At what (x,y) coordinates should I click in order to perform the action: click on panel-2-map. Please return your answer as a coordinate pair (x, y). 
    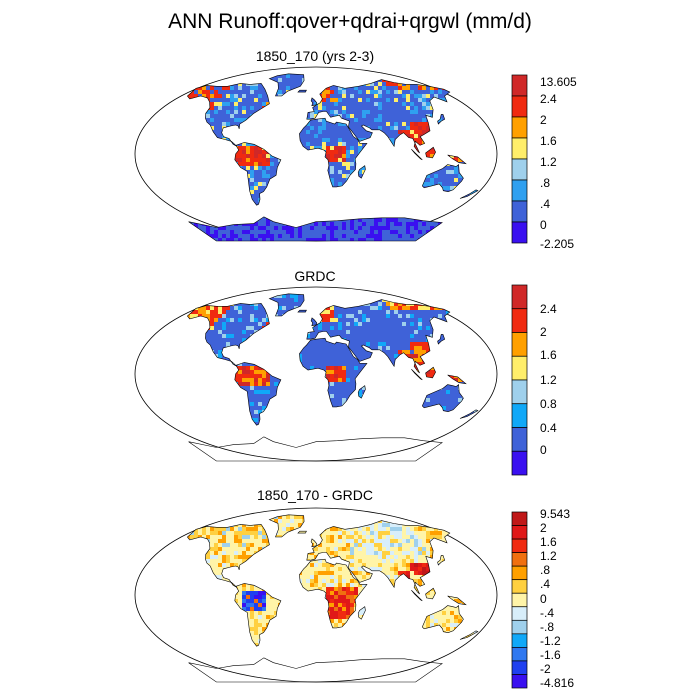
    Looking at the image, I should click on (316, 374).